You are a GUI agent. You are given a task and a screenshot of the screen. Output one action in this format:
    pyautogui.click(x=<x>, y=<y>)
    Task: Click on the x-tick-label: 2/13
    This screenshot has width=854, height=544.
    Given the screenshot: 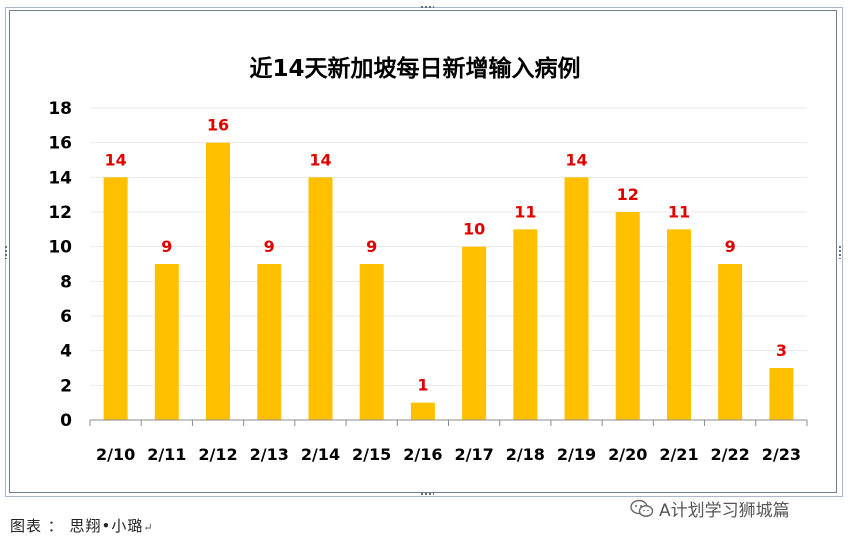 What is the action you would take?
    pyautogui.click(x=269, y=454)
    